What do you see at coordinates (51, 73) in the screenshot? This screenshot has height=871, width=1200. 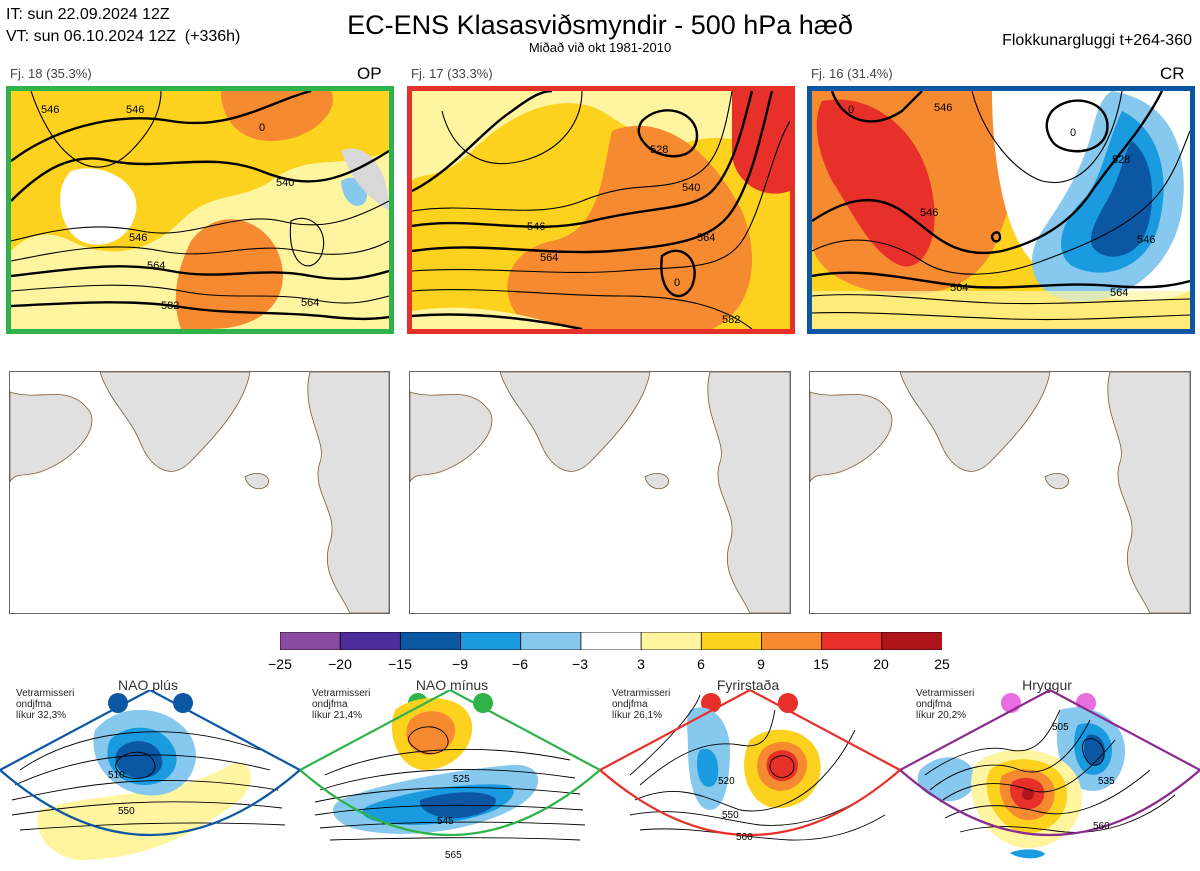 I see `cluster-1-label: Fj. 18 (35.3%)` at bounding box center [51, 73].